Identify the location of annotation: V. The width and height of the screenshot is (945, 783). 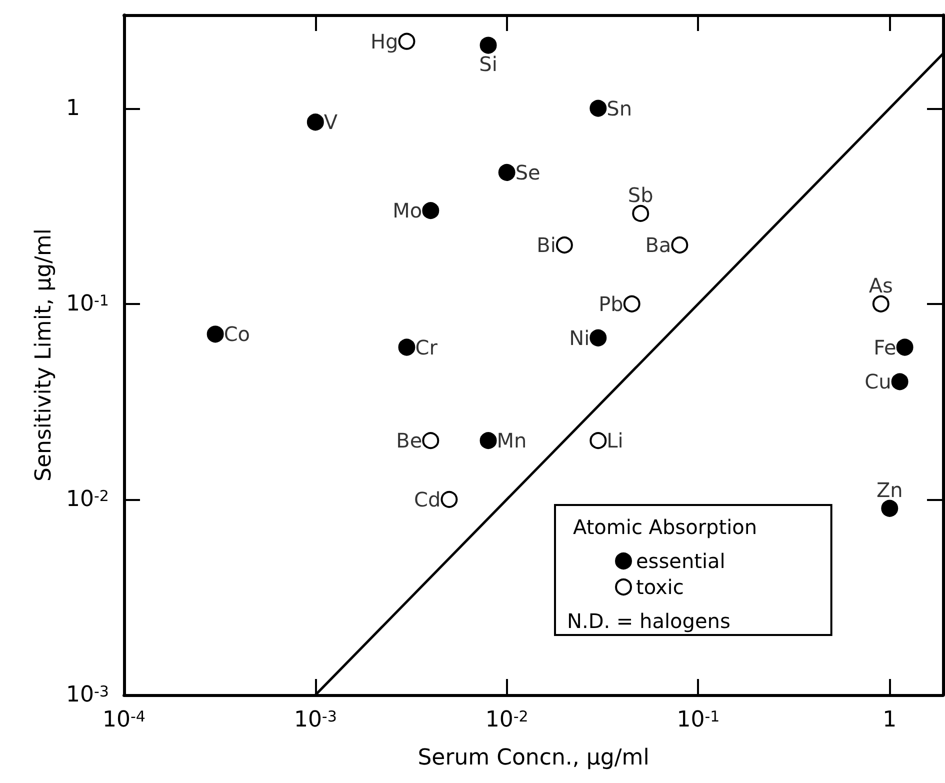
(331, 122).